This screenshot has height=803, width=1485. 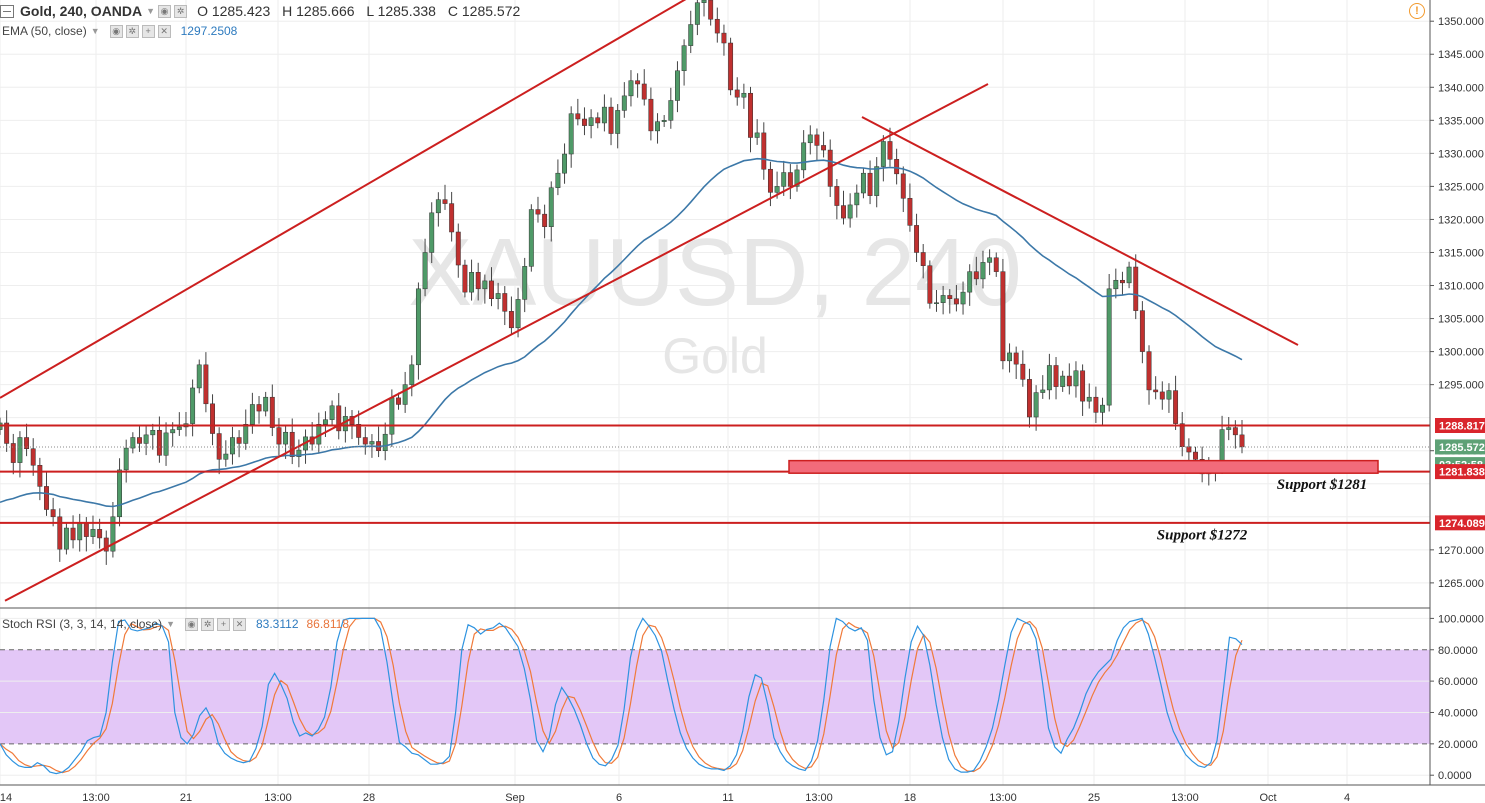 I want to click on price-label: 1285.572, so click(x=1462, y=448).